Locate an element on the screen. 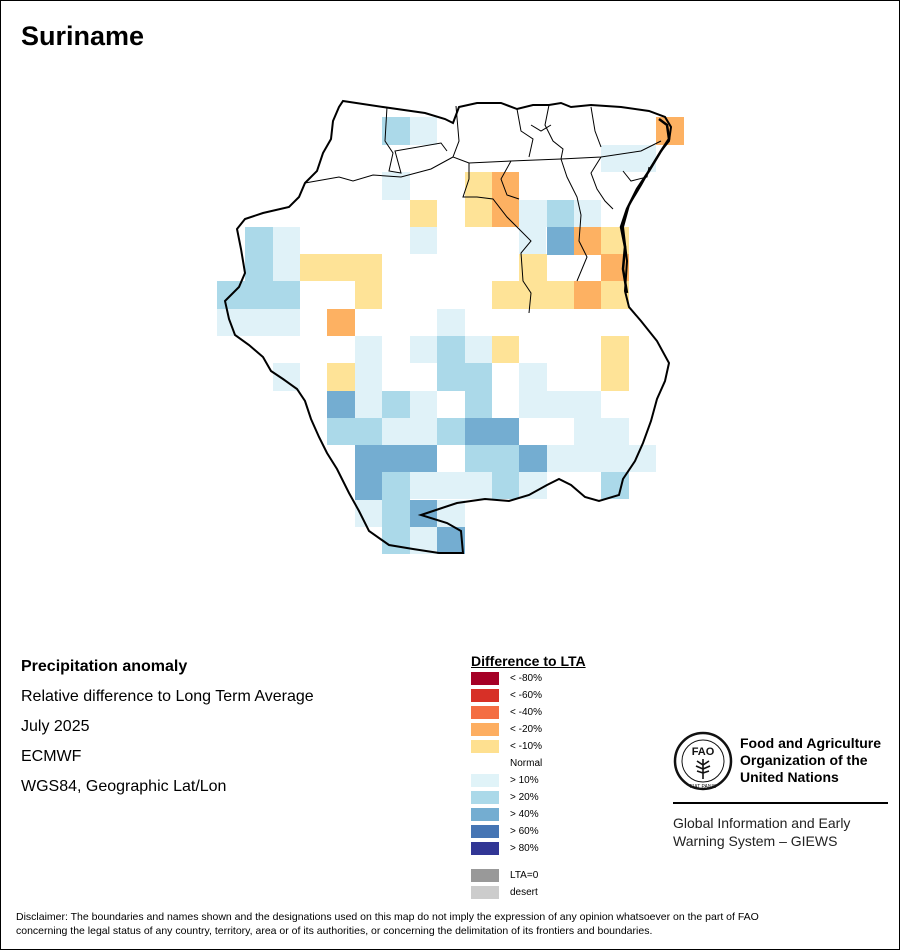 The height and width of the screenshot is (950, 900). legend-label: < -40% is located at coordinates (526, 712).